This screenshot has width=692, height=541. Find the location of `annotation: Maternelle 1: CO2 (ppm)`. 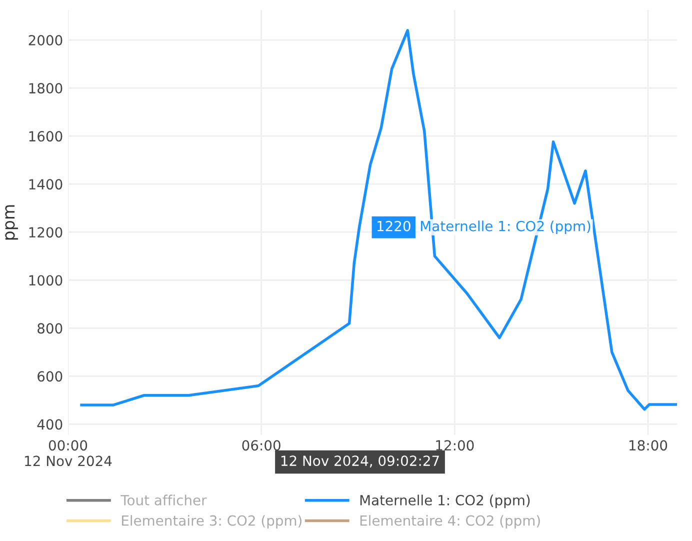

annotation: Maternelle 1: CO2 (ppm) is located at coordinates (505, 227).